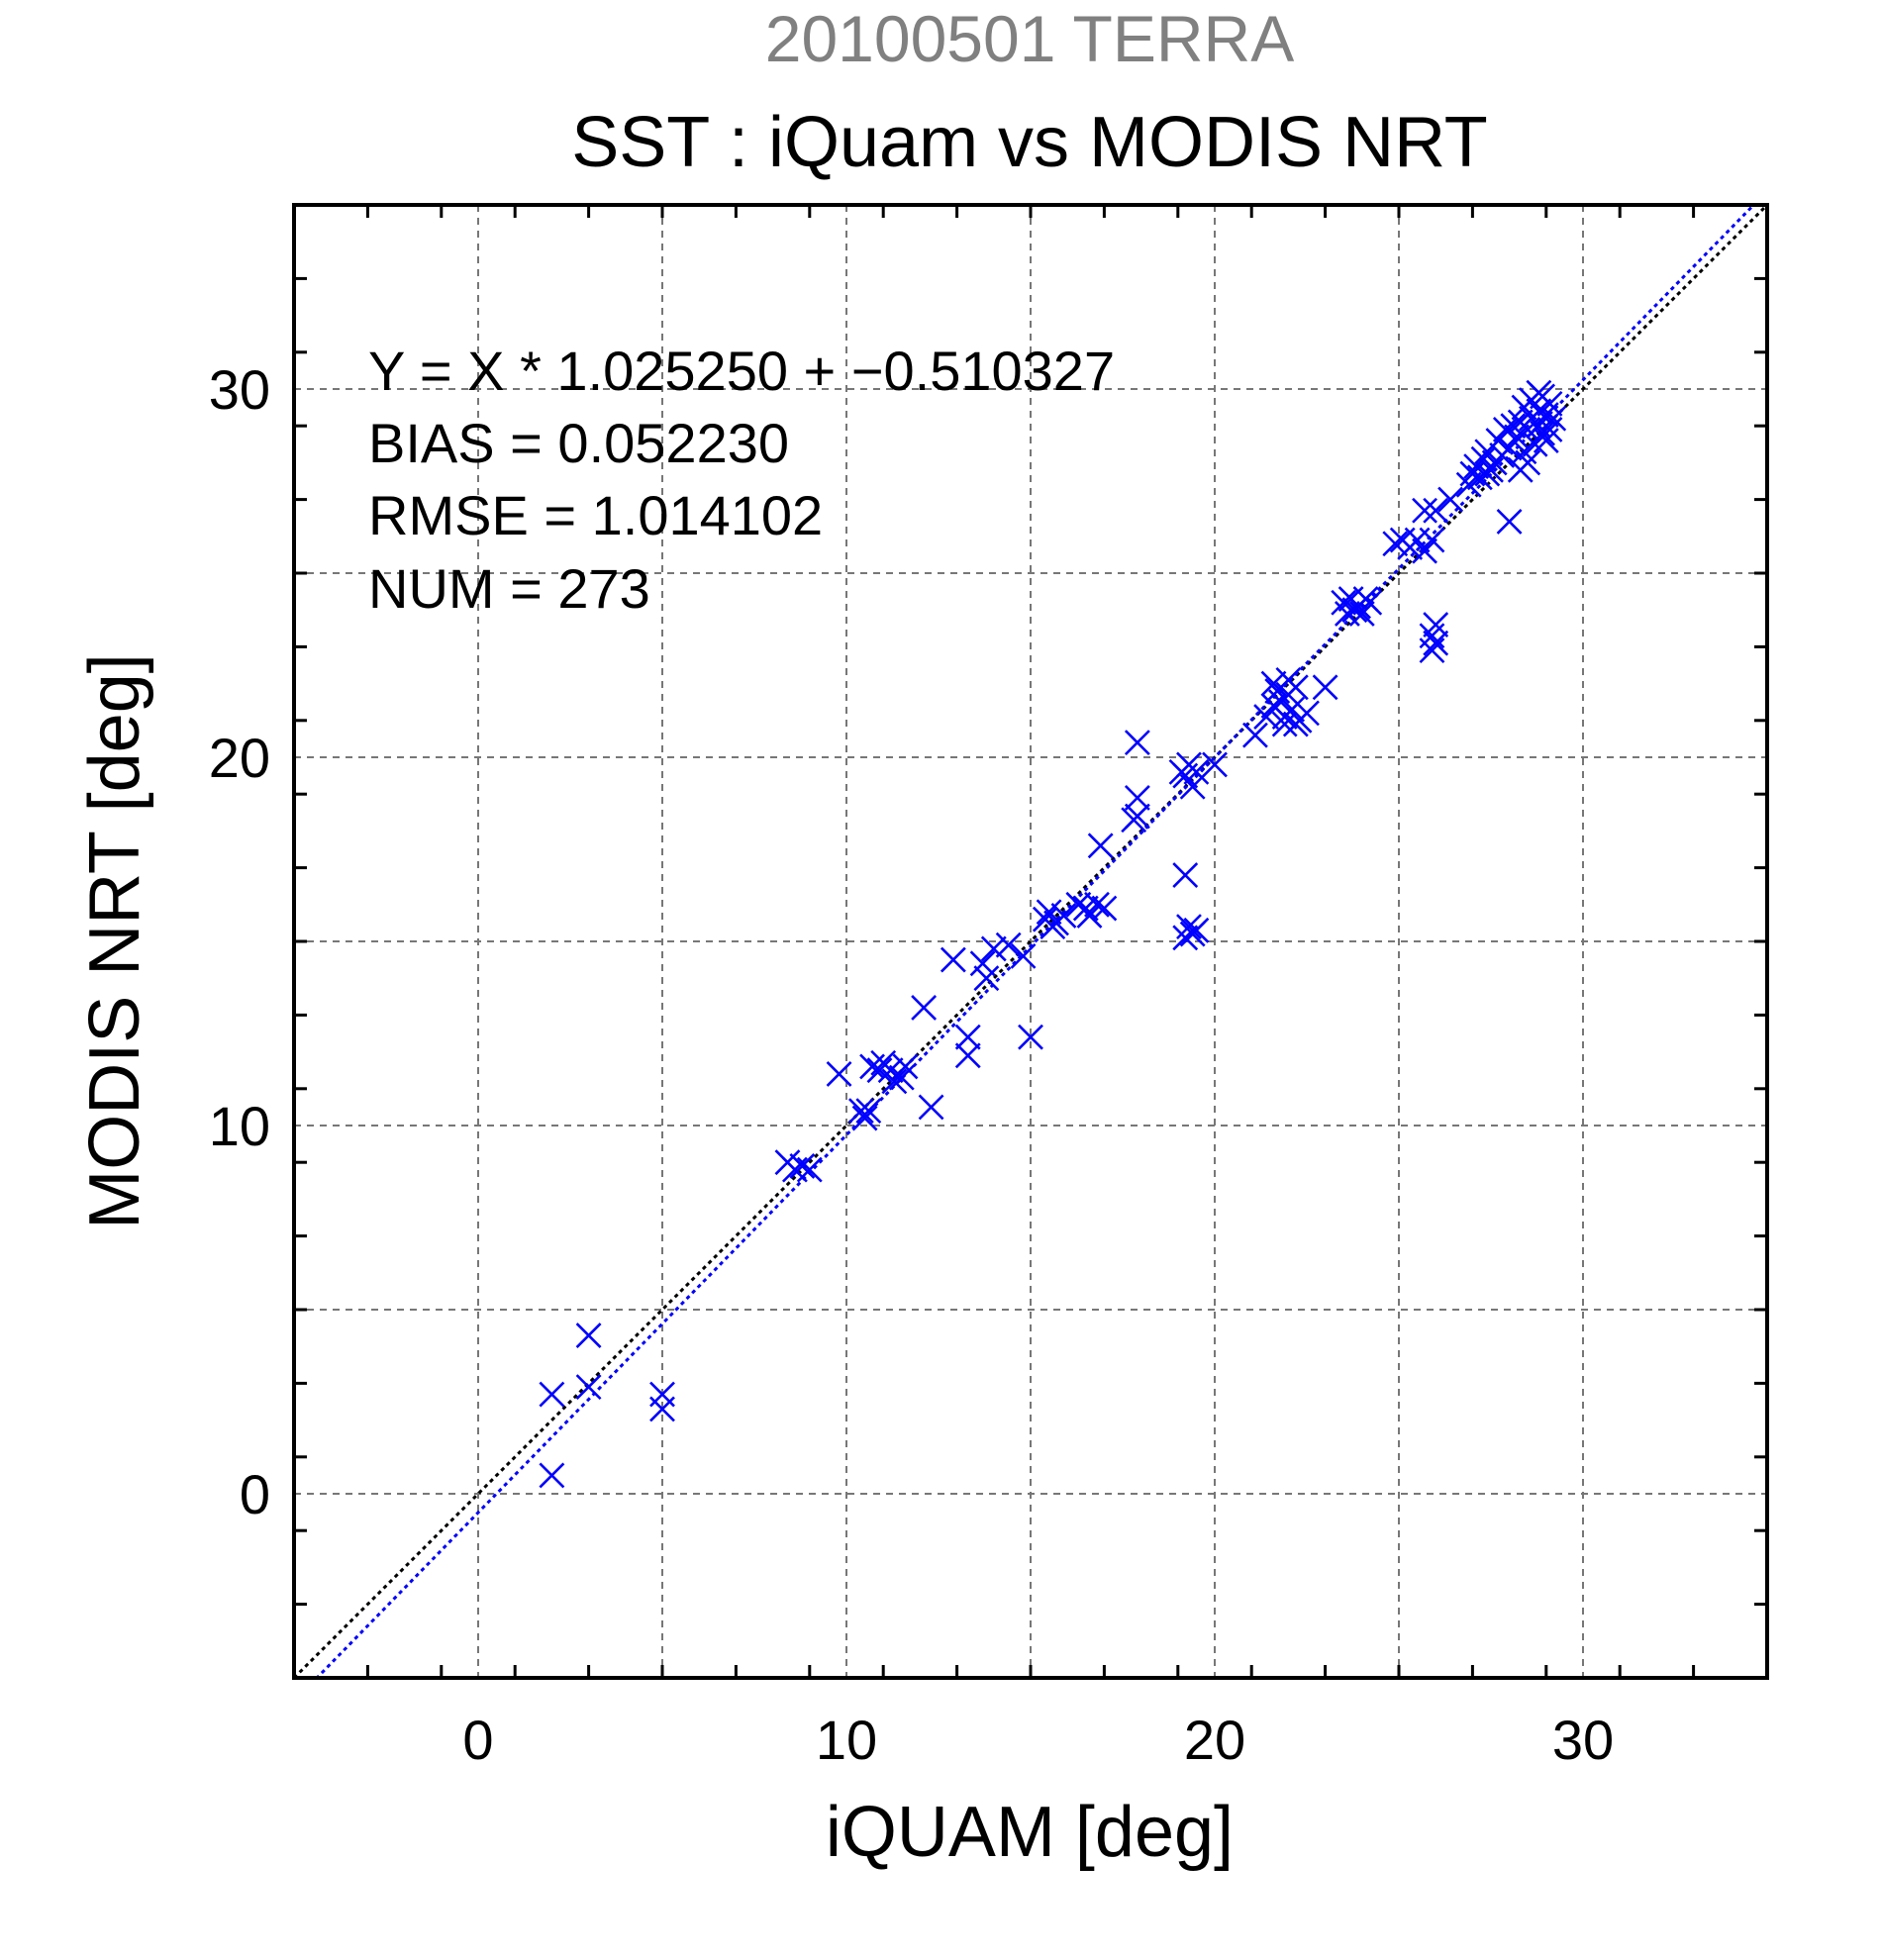  Describe the element at coordinates (255, 1494) in the screenshot. I see `y-tick-label: 0` at that location.